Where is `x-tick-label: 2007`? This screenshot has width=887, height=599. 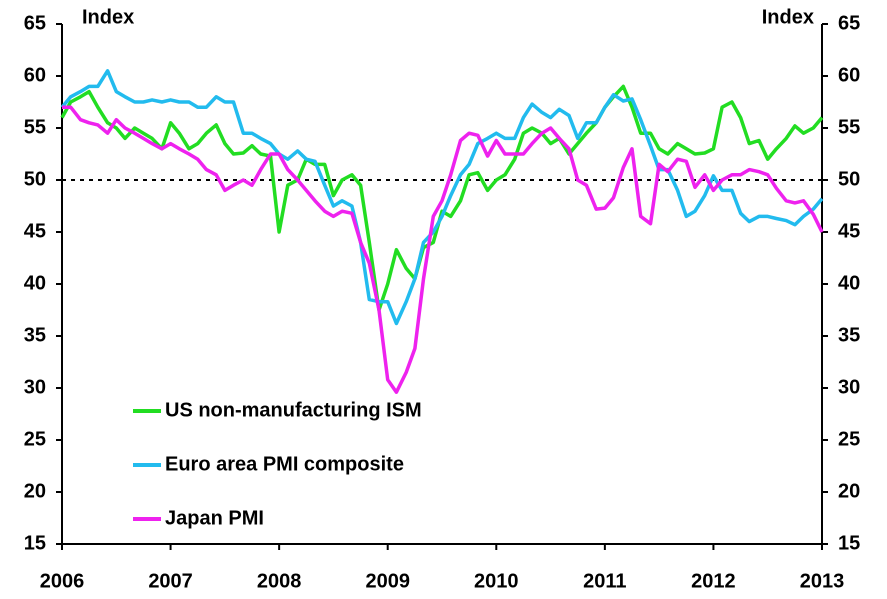 x-tick-label: 2007 is located at coordinates (170, 581).